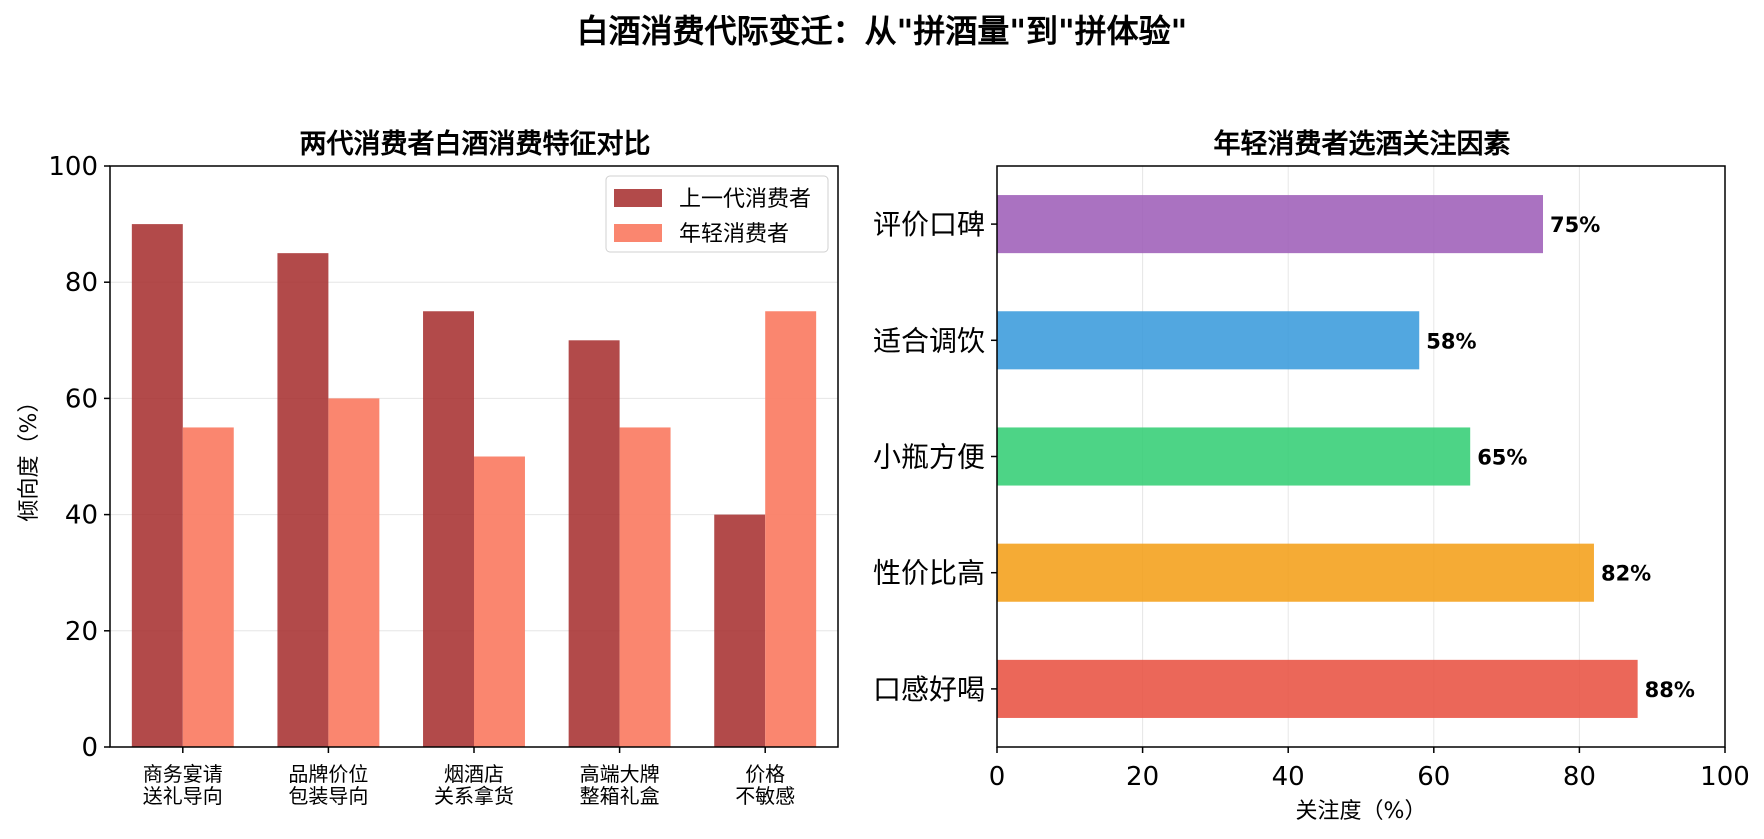 This screenshot has width=1764, height=839. What do you see at coordinates (620, 774) in the screenshot?
I see `left-x-tick-label: 高端大牌` at bounding box center [620, 774].